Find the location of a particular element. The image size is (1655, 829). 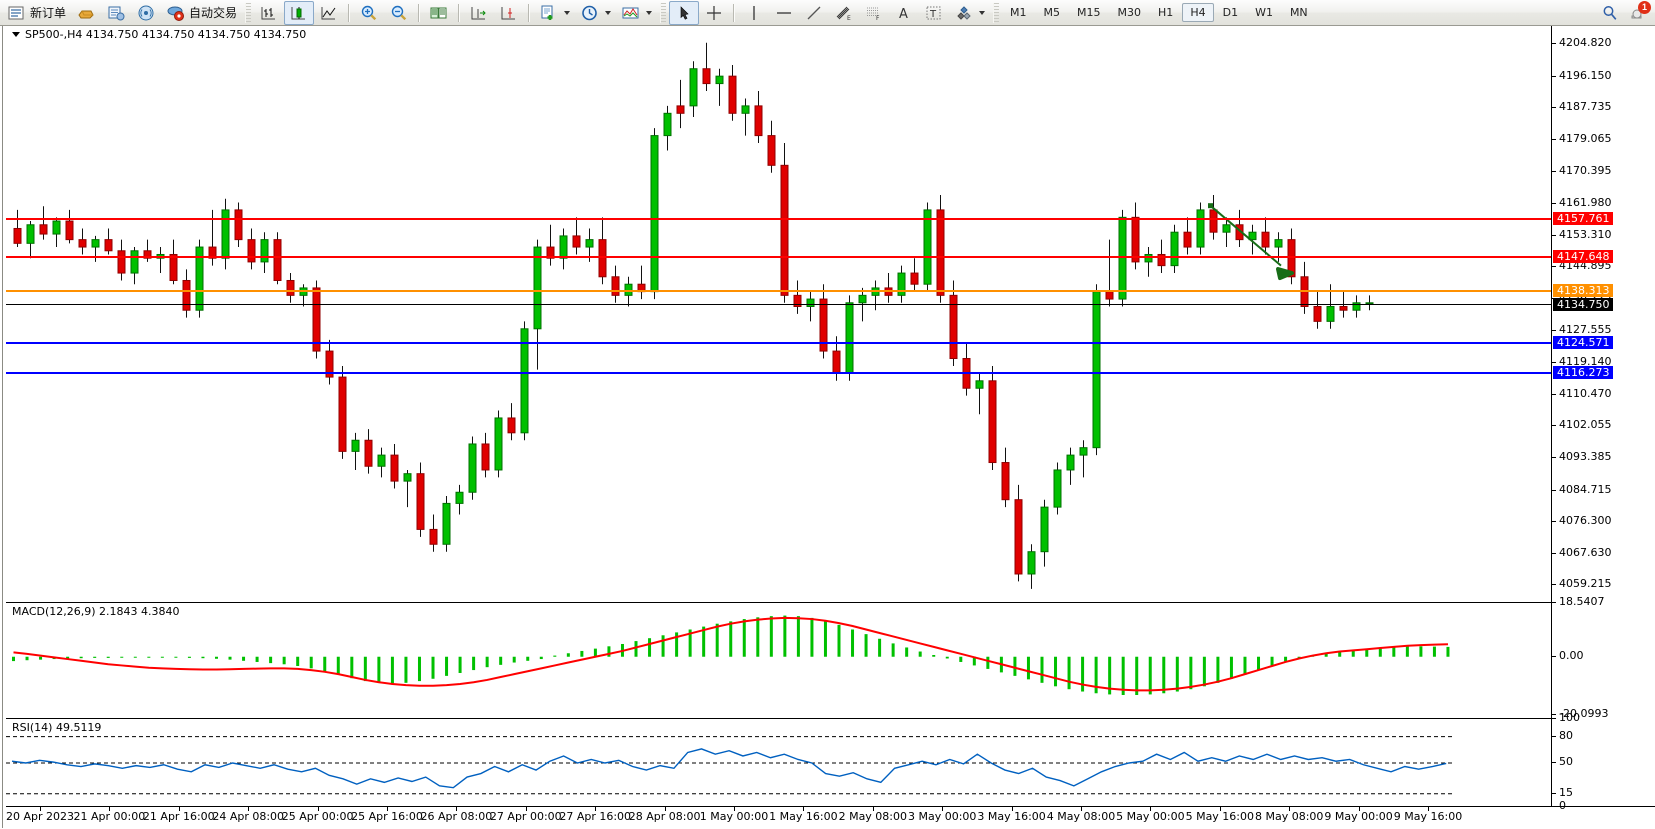

data-window-button is located at coordinates (116, 13).